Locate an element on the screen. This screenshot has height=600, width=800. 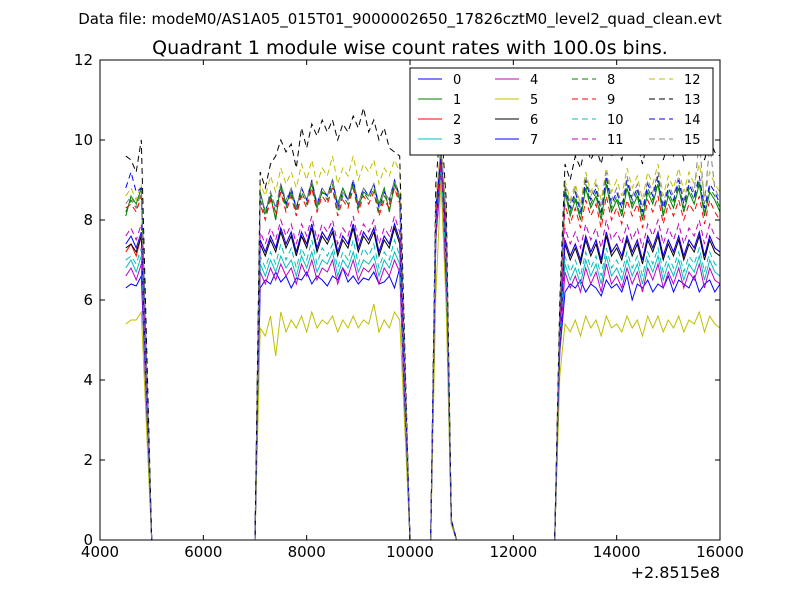
y-tick-label: 10 is located at coordinates (83, 140).